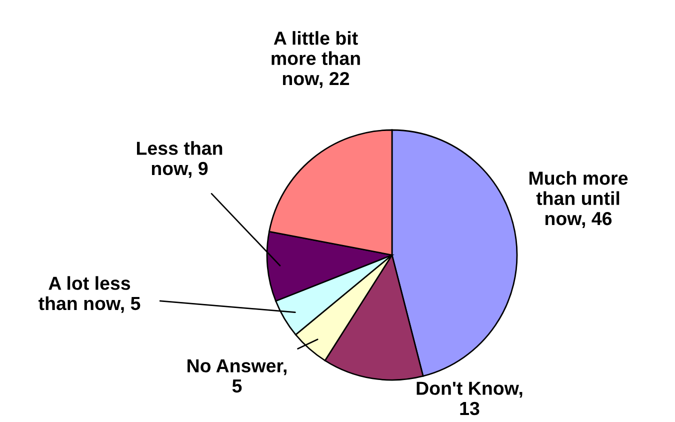 This screenshot has width=675, height=422. What do you see at coordinates (179, 159) in the screenshot?
I see `slice-label: Less than now, 9` at bounding box center [179, 159].